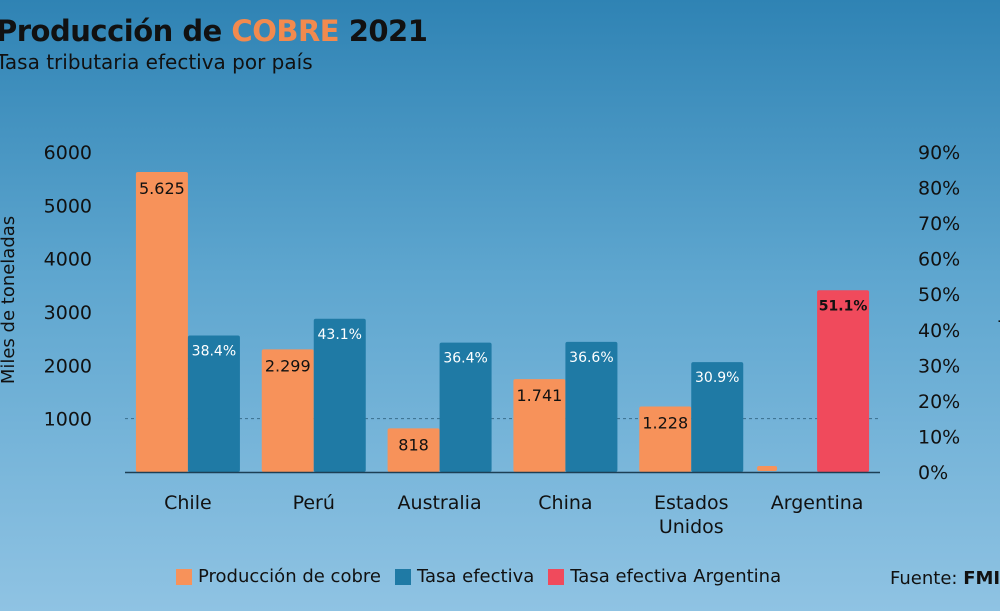  I want to click on y-right-tick-label: 0%, so click(933, 473).